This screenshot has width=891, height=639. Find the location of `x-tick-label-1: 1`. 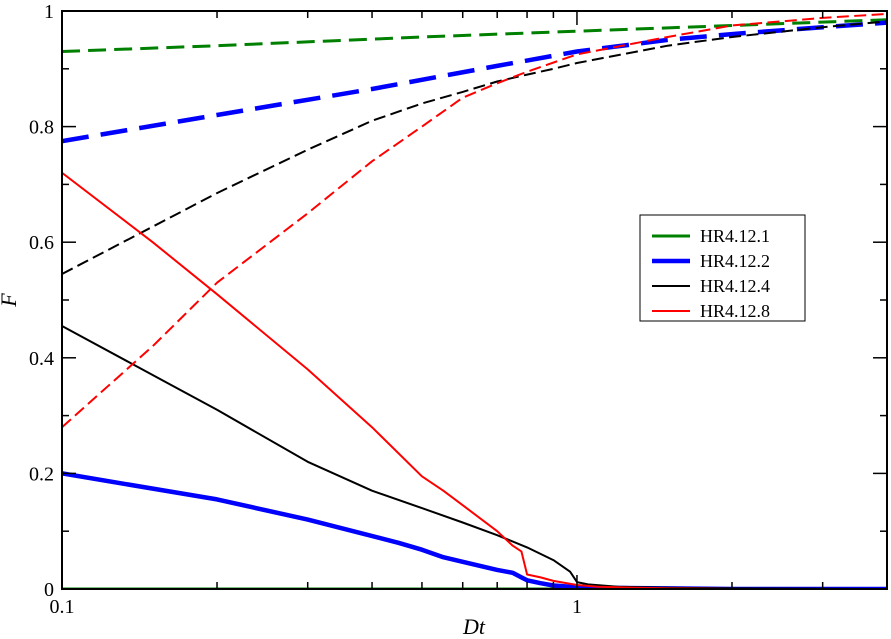

x-tick-label-1: 1 is located at coordinates (577, 607).